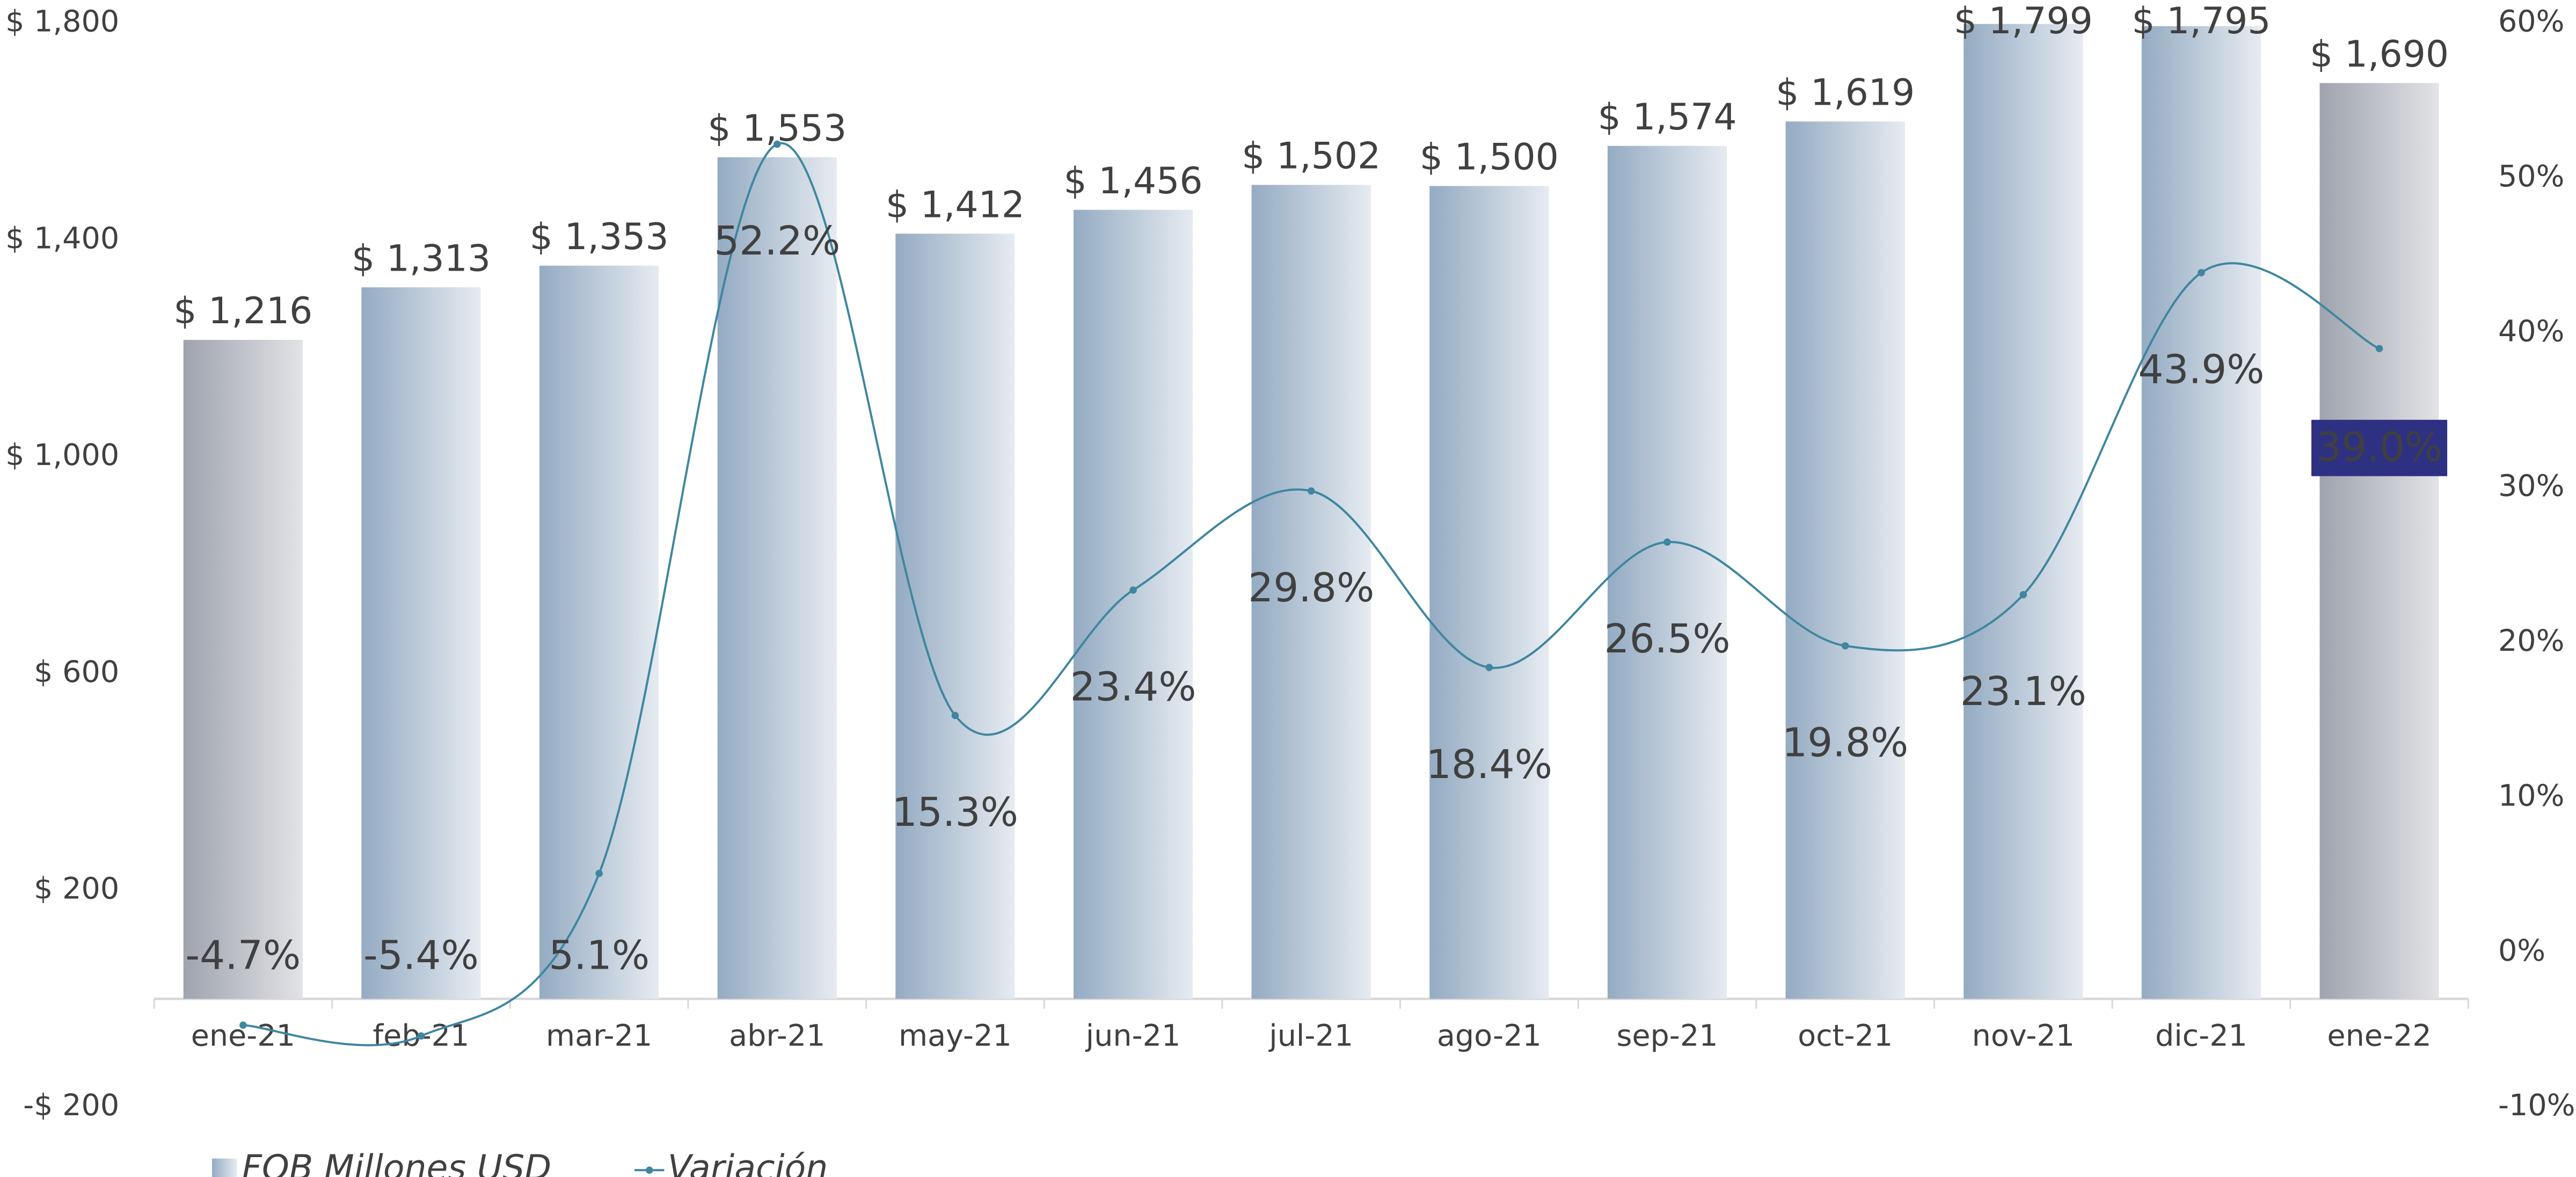  What do you see at coordinates (2521, 950) in the screenshot?
I see `y2-tick-label: 0%` at bounding box center [2521, 950].